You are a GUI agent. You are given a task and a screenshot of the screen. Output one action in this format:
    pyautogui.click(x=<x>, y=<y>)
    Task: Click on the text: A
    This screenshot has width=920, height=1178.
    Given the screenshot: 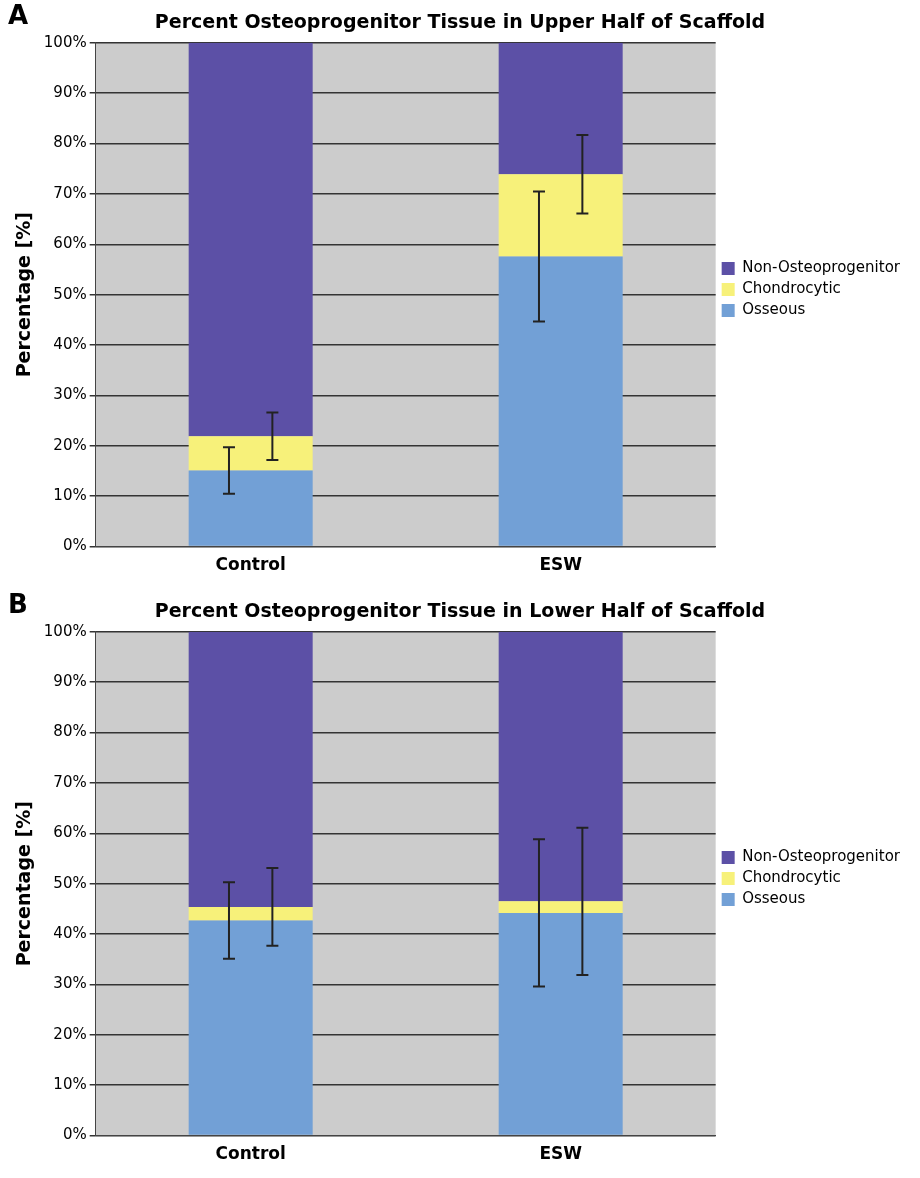 What is the action you would take?
    pyautogui.click(x=18, y=15)
    